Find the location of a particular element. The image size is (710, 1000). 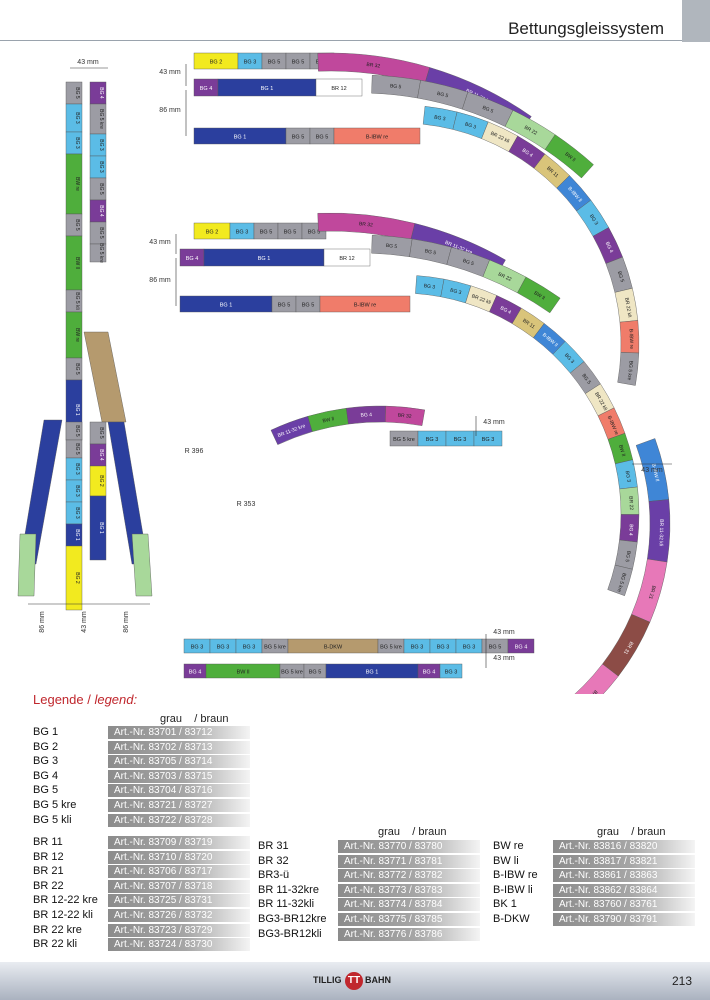

legend-row: BW li Art.-Nr. 83817 / 83821 is located at coordinates (598, 861).